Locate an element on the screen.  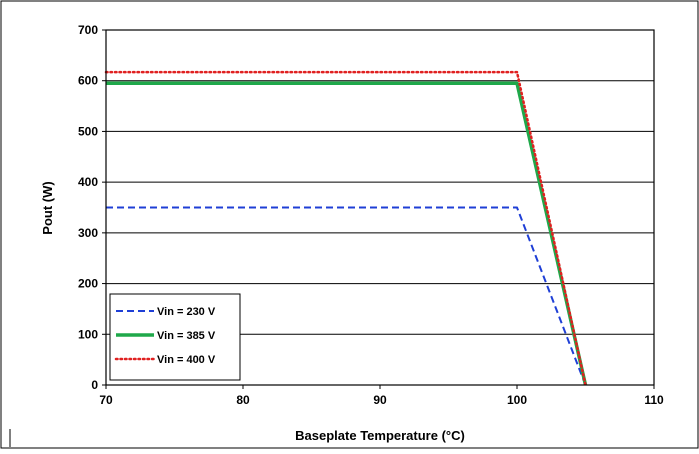
y-tick-label: 600 is located at coordinates (88, 81).